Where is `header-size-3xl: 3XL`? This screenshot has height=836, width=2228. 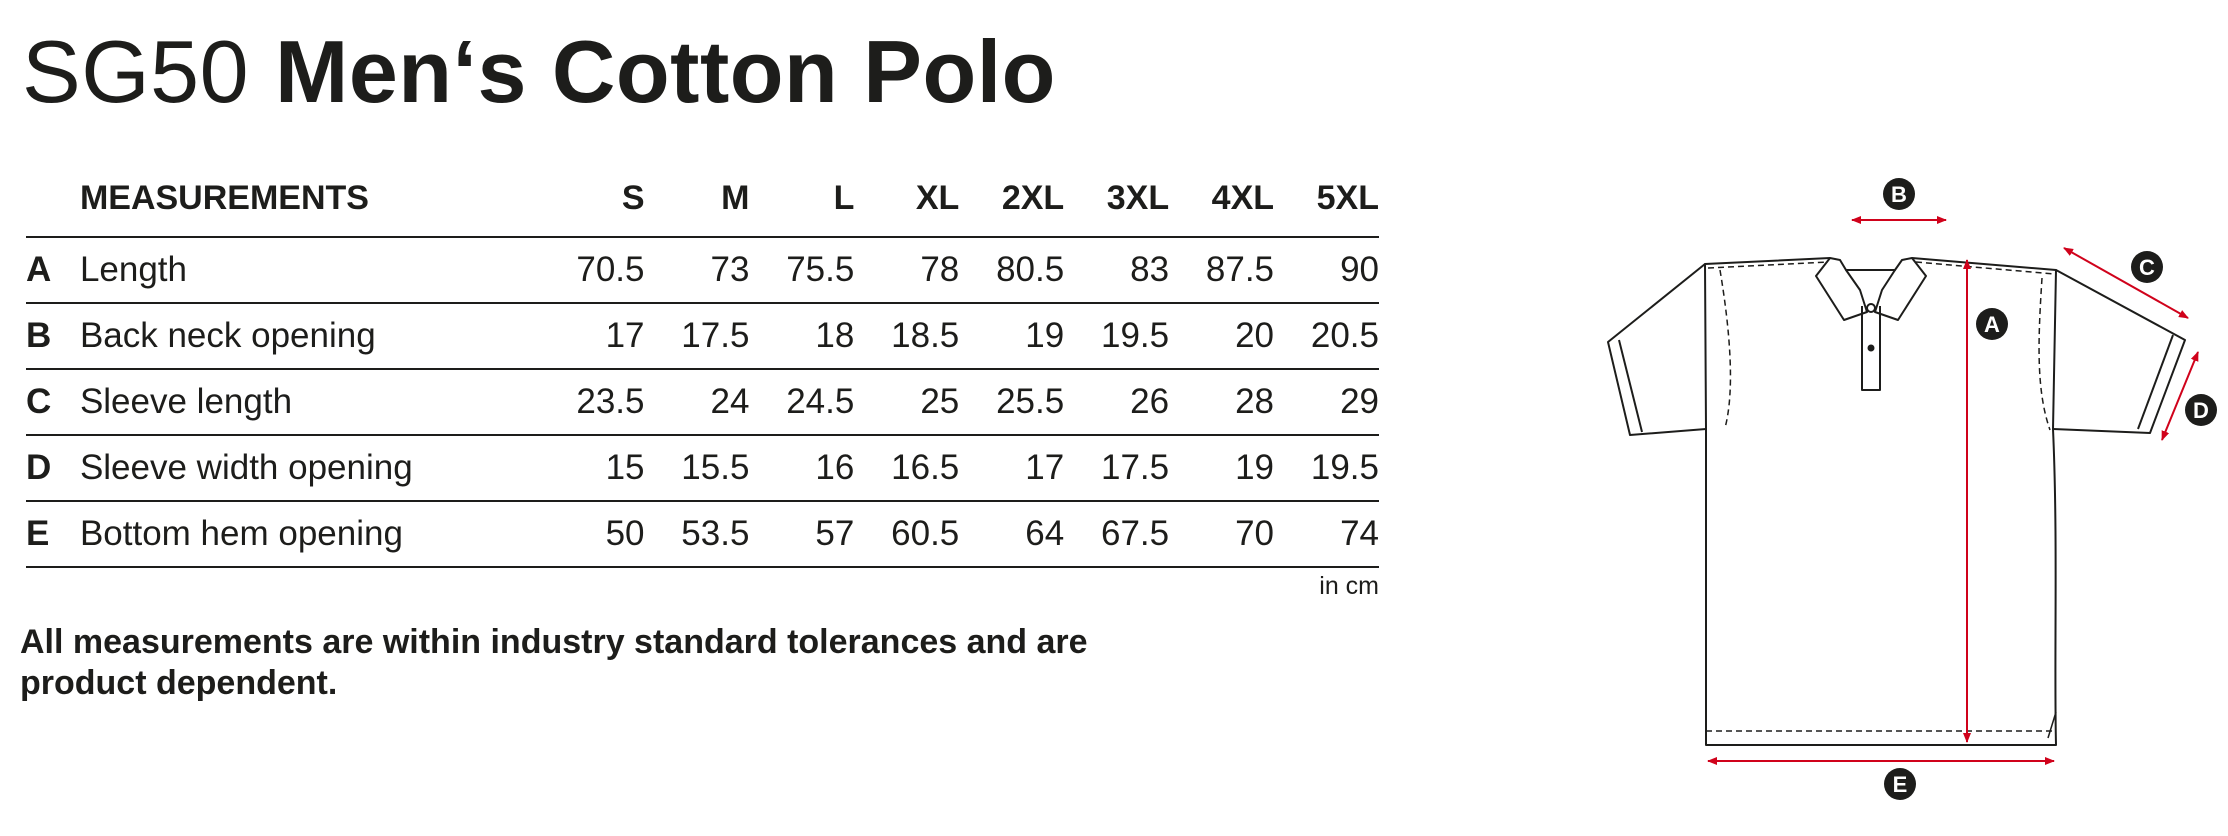 header-size-3xl: 3XL is located at coordinates (1117, 199).